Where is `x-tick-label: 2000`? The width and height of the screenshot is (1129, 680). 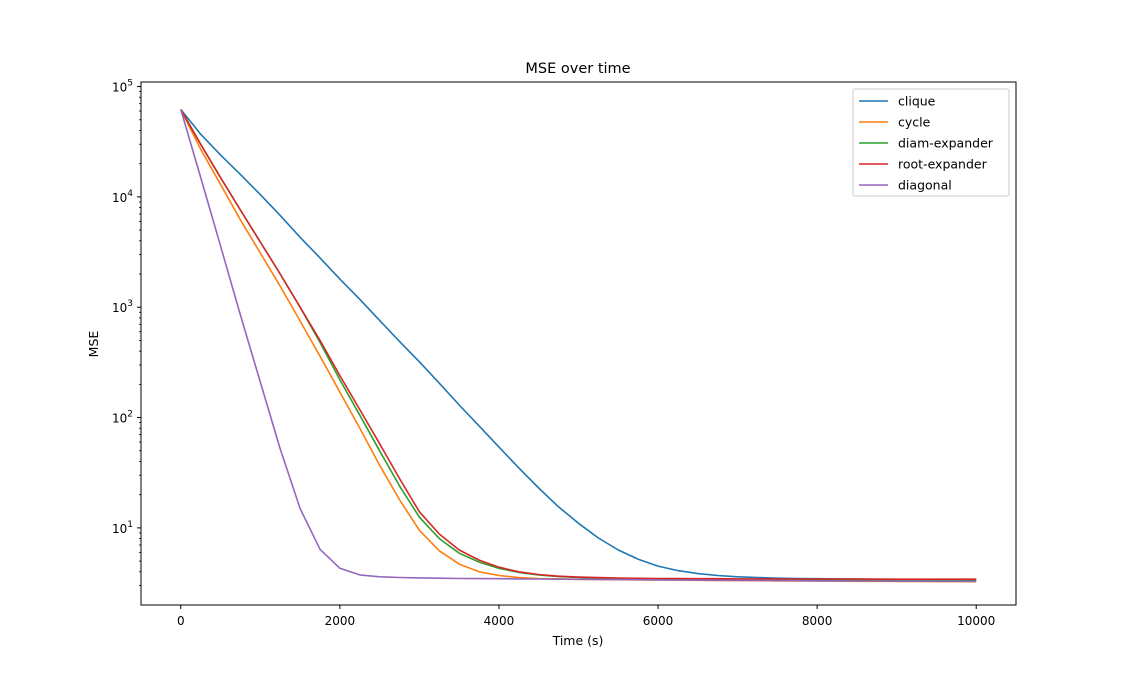
x-tick-label: 2000 is located at coordinates (340, 621).